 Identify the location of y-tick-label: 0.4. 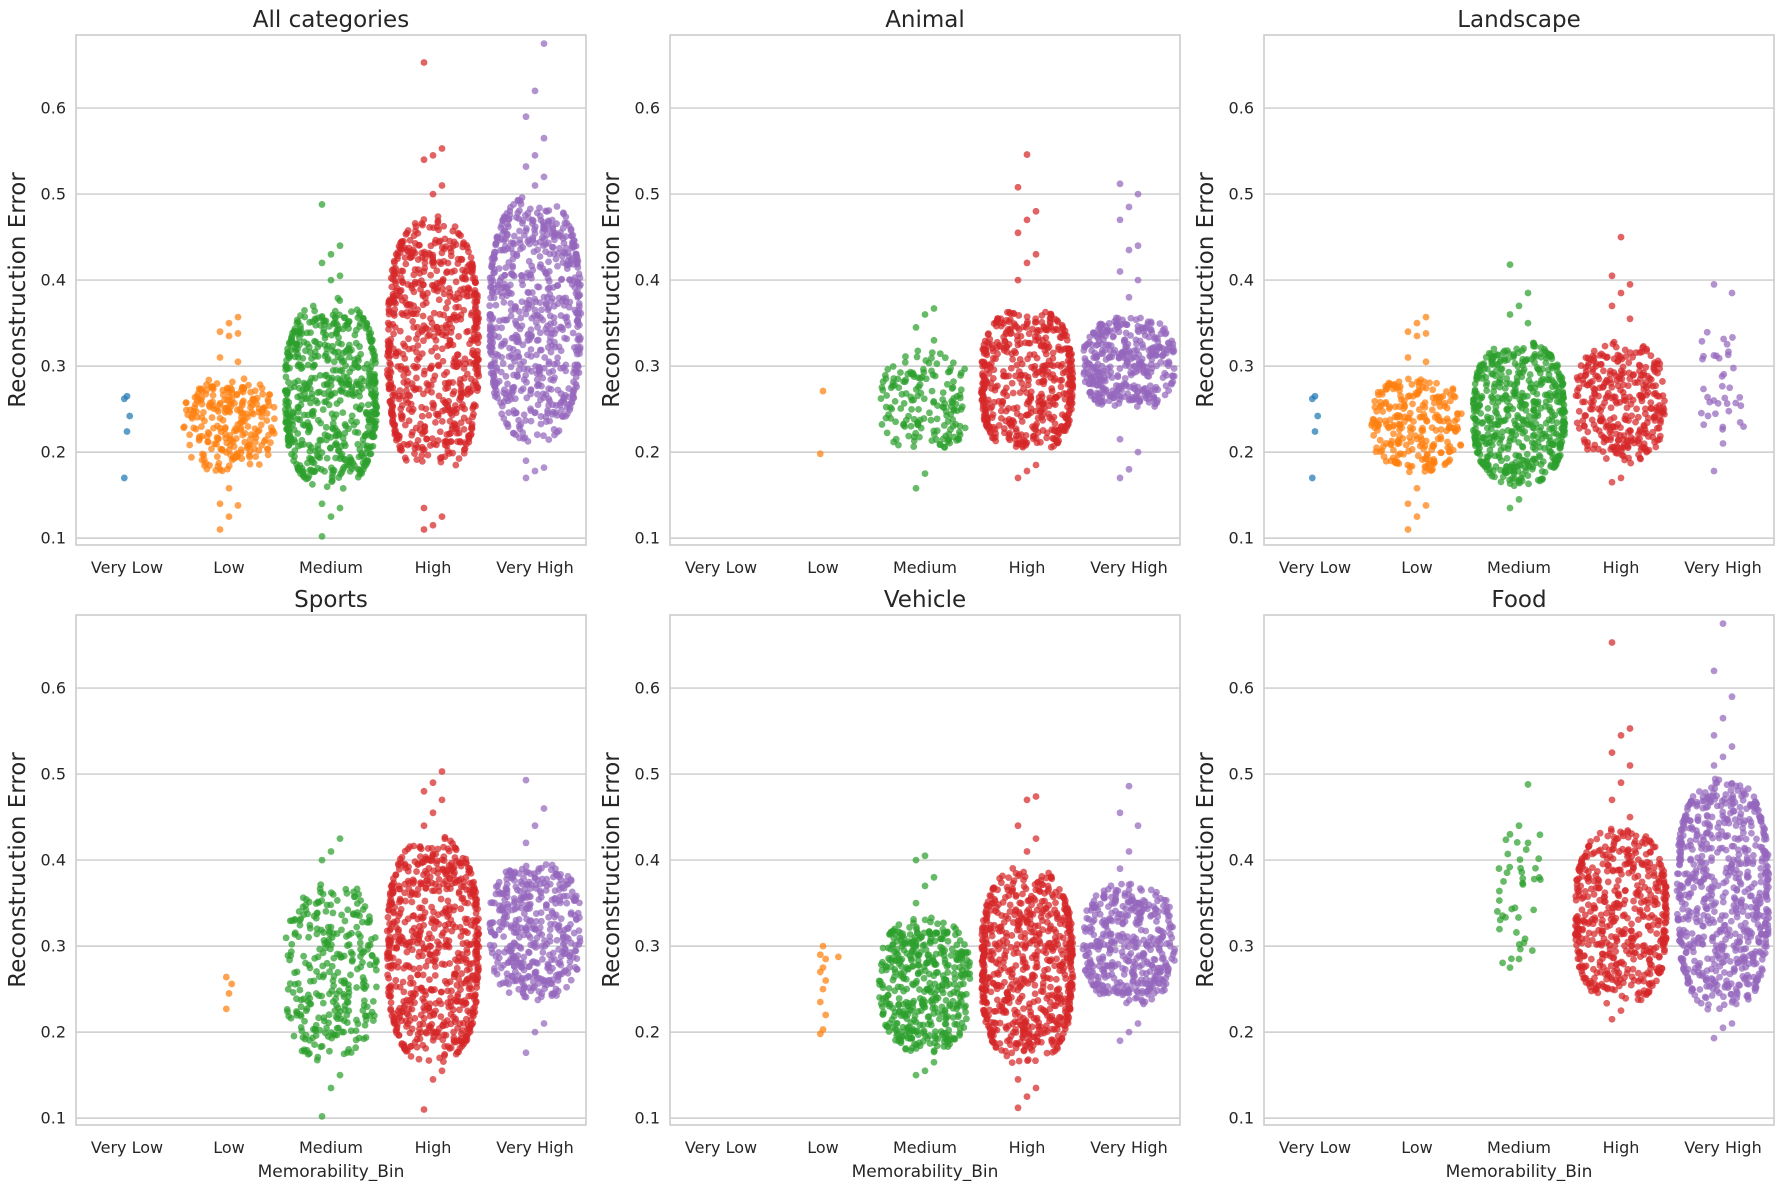
(647, 280).